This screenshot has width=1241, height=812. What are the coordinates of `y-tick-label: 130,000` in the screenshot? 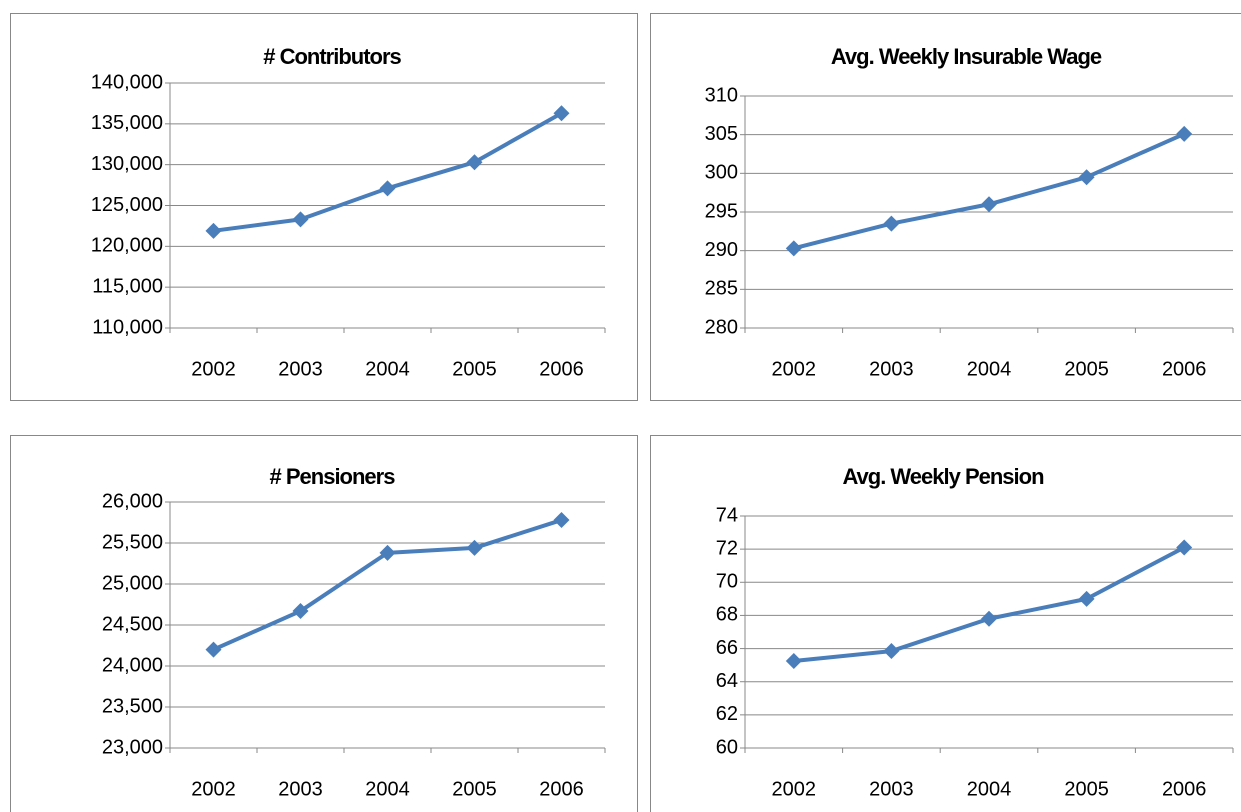 It's located at (127, 164).